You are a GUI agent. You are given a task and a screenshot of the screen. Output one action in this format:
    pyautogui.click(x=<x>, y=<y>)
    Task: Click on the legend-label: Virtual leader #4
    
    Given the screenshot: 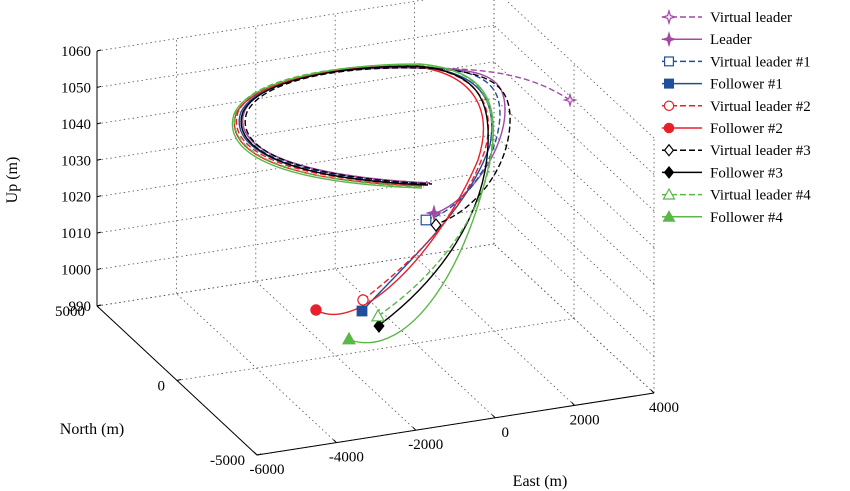 What is the action you would take?
    pyautogui.click(x=760, y=196)
    